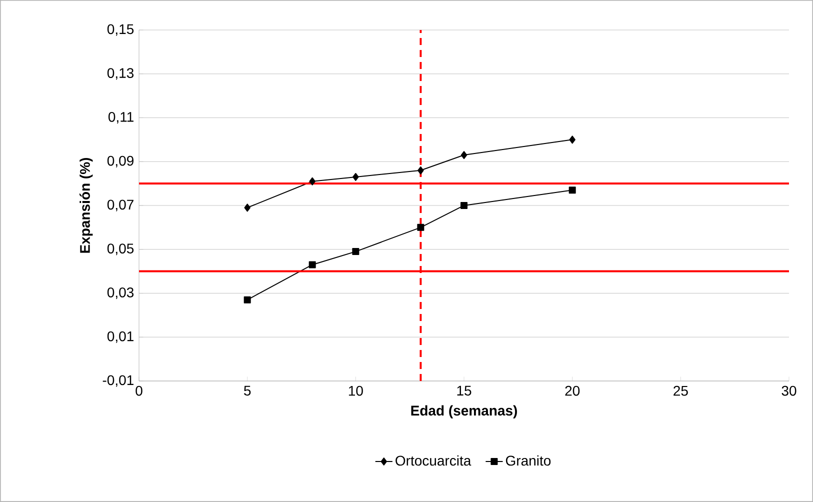 Image resolution: width=813 pixels, height=502 pixels. I want to click on y-tick-label: 0,09, so click(120, 162).